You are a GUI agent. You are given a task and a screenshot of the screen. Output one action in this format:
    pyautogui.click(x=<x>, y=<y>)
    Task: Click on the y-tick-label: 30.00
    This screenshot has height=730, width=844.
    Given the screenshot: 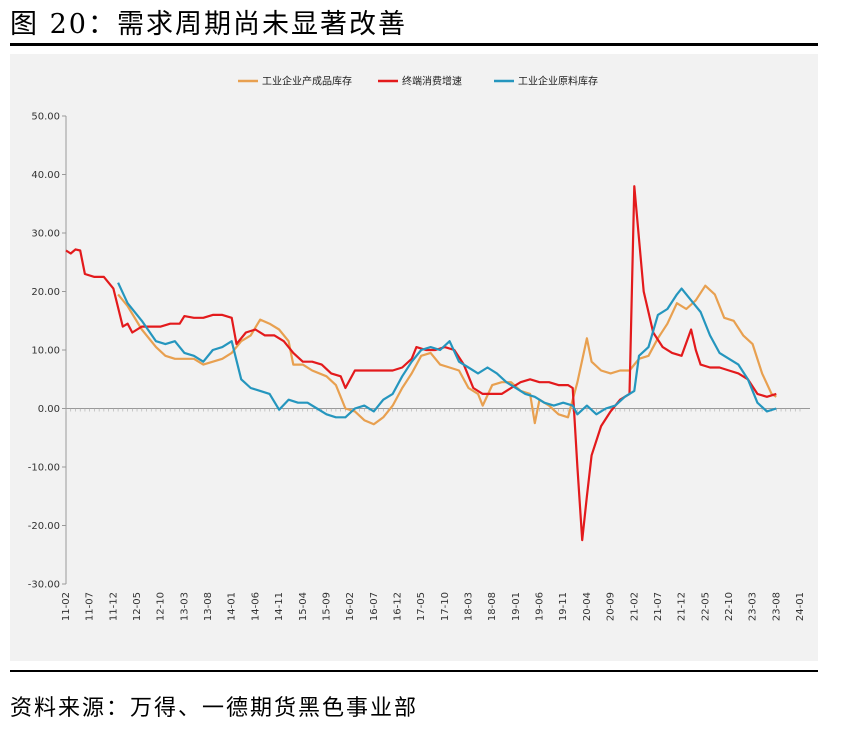 What is the action you would take?
    pyautogui.click(x=45, y=234)
    